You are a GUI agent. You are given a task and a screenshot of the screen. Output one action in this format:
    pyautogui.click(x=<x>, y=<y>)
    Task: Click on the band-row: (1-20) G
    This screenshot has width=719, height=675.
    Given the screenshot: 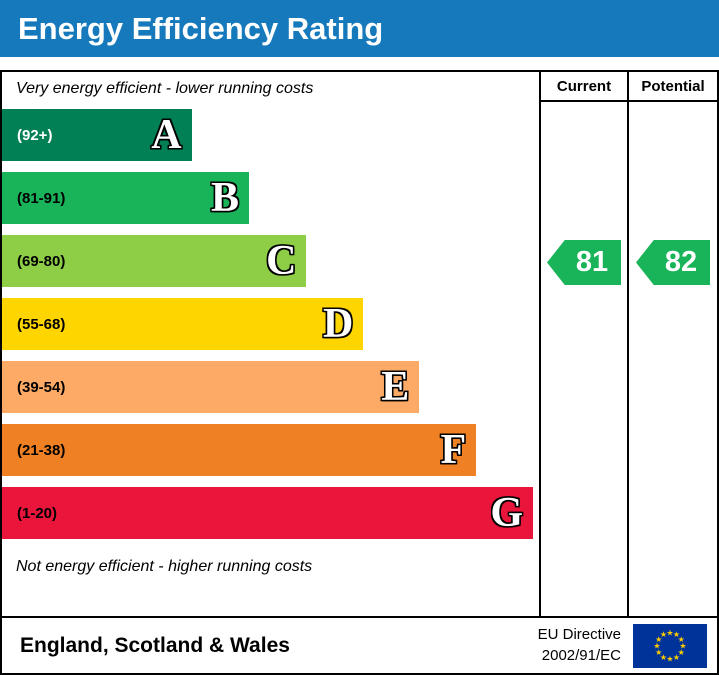 What is the action you would take?
    pyautogui.click(x=270, y=518)
    